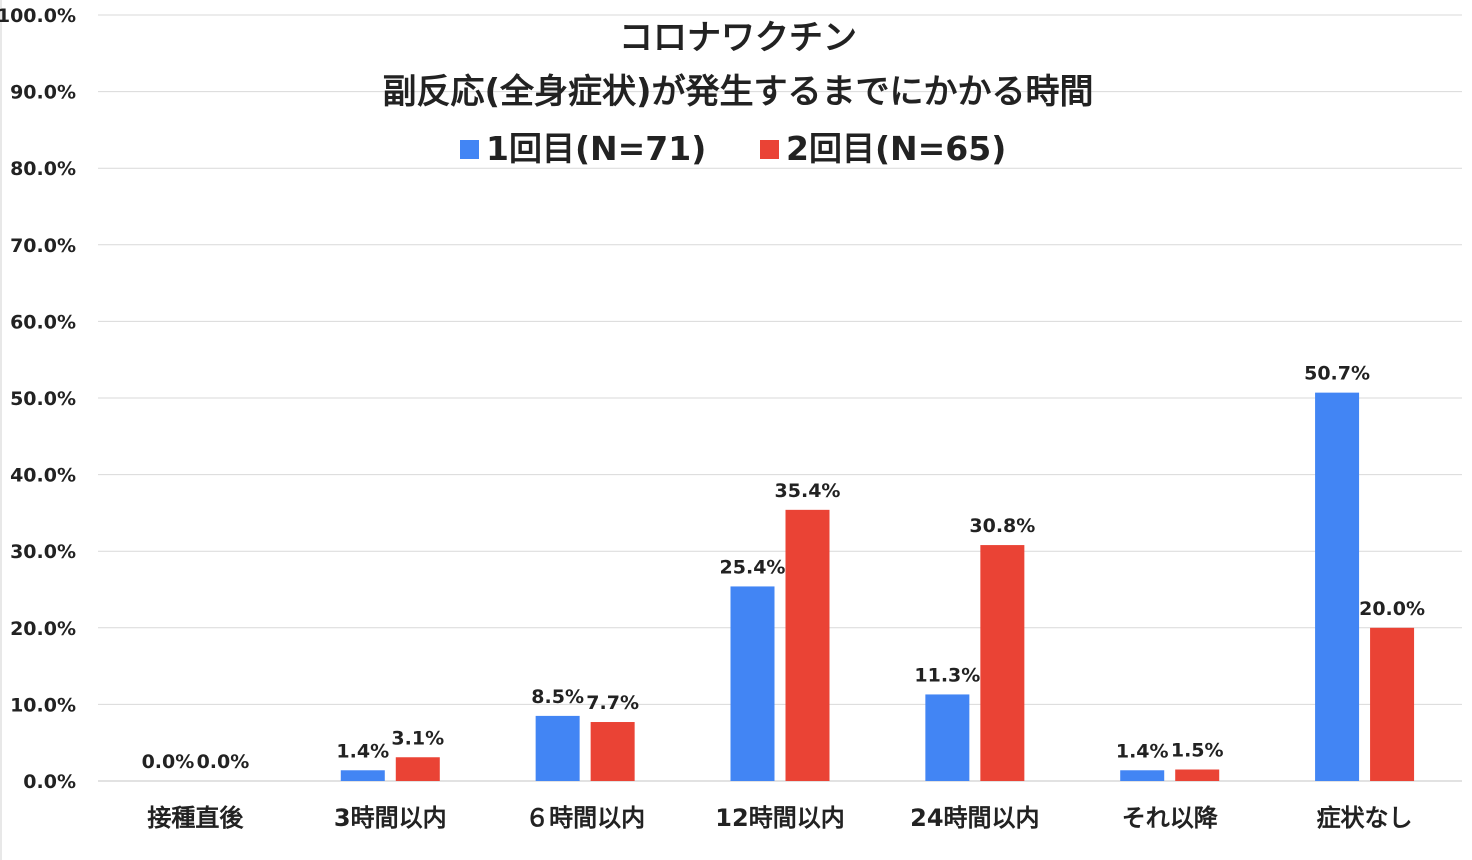 The image size is (1472, 860). What do you see at coordinates (947, 675) in the screenshot?
I see `data-label-series-1-4: 11.3%` at bounding box center [947, 675].